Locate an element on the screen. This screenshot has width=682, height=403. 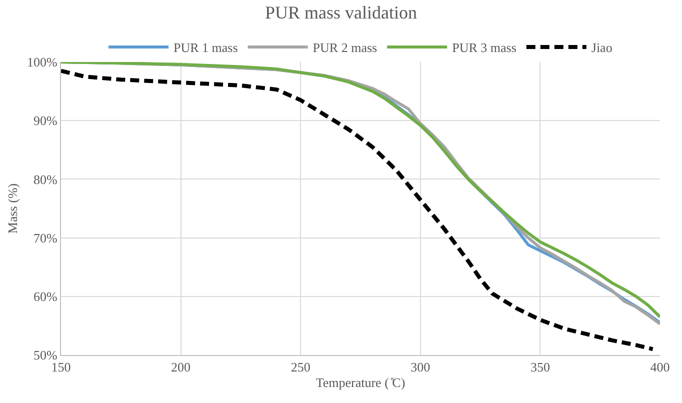
y-tick-label: 60% is located at coordinates (46, 296).